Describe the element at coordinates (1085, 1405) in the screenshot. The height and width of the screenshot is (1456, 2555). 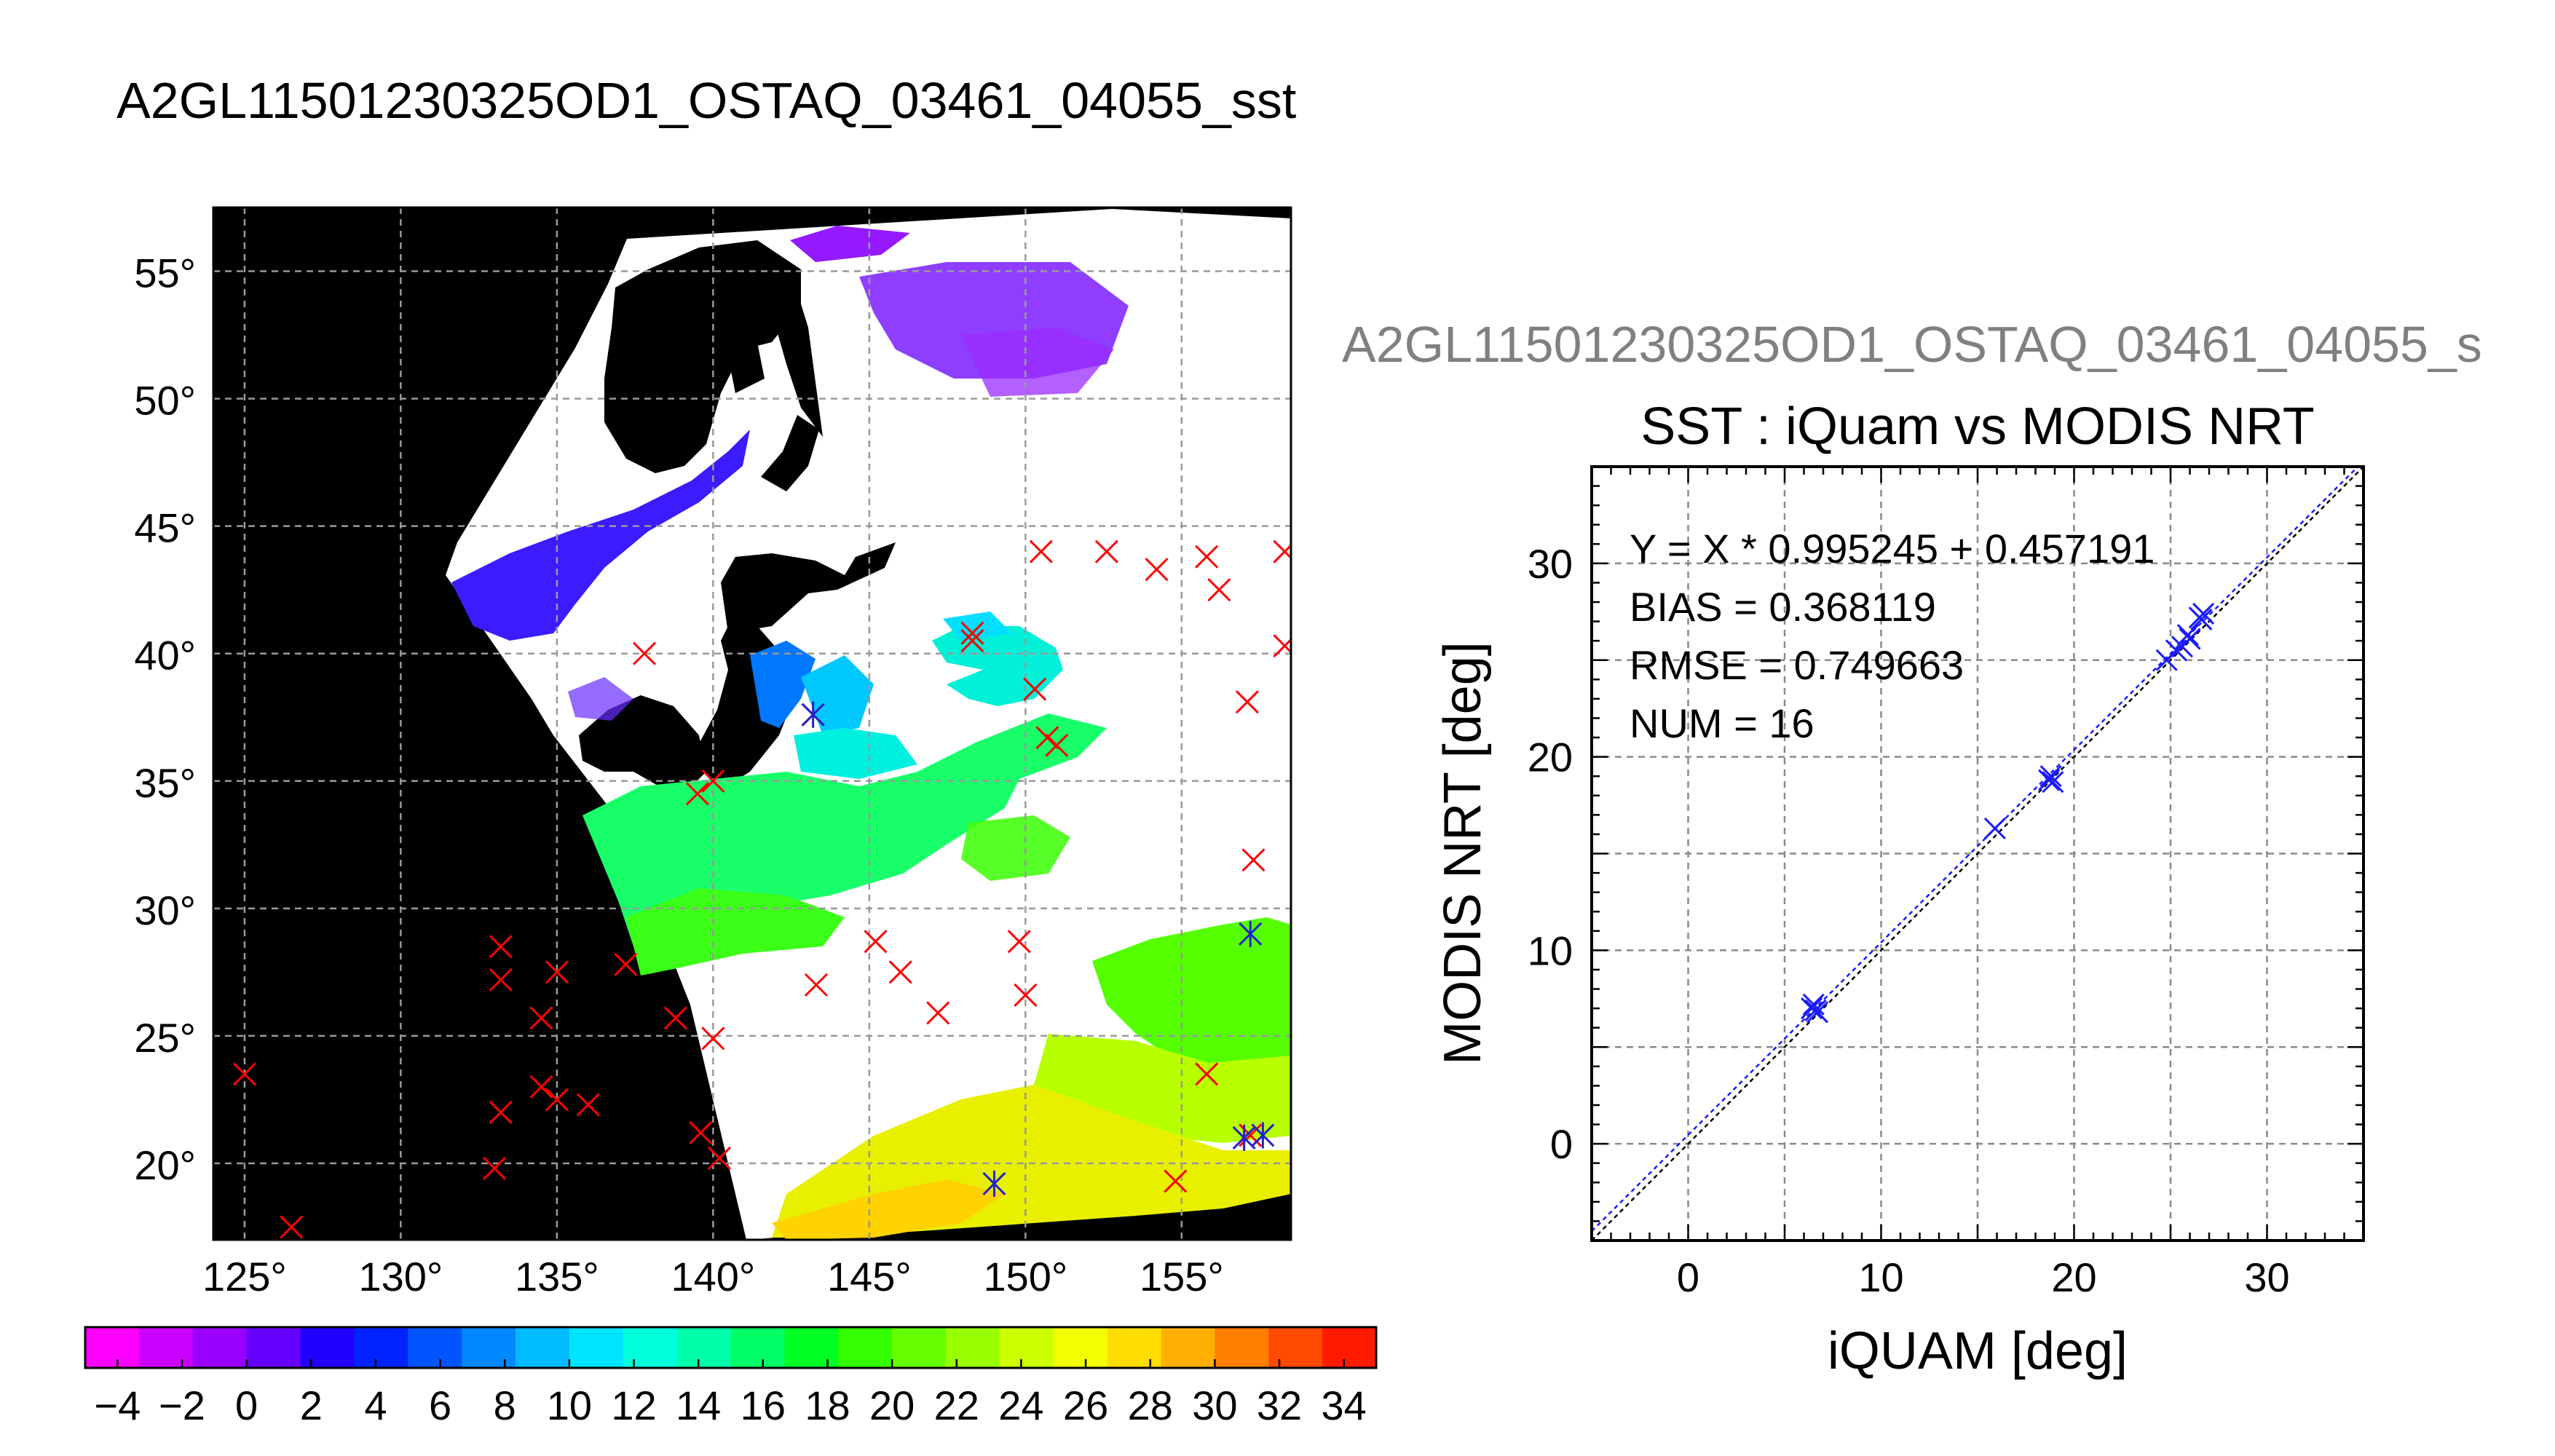
I see `colorbar-tick-label: 26` at that location.